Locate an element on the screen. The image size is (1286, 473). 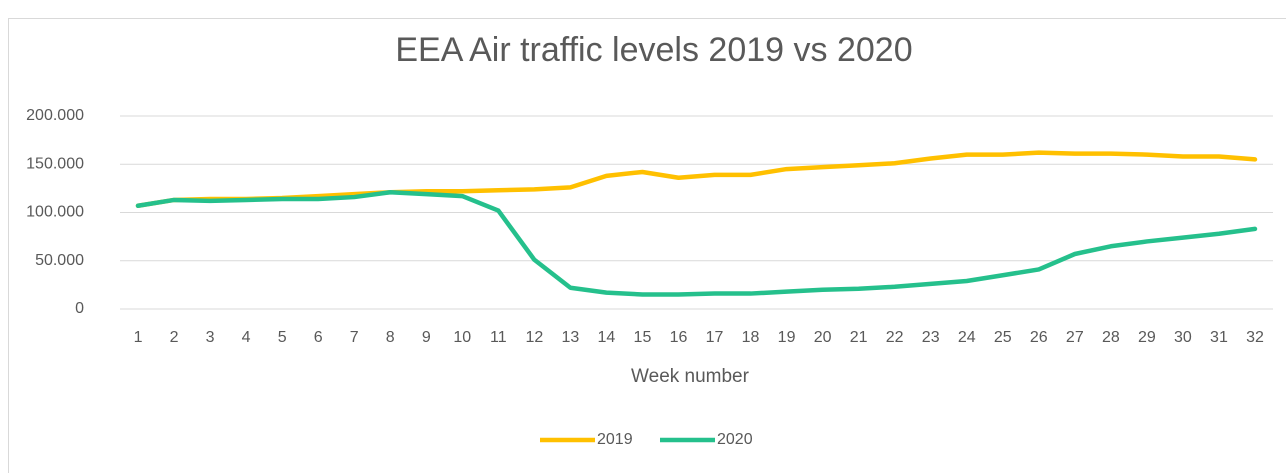
x-tick-label: 25 is located at coordinates (1003, 337).